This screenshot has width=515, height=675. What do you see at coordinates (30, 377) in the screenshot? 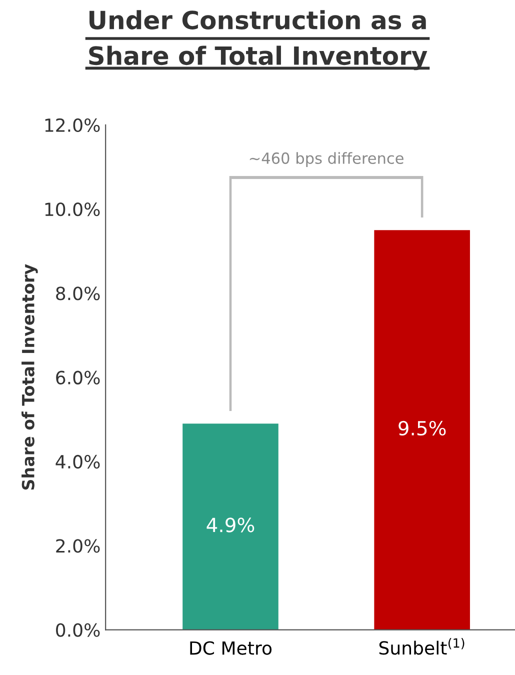
I see `y-axis-title: Share of Total Inventory` at bounding box center [30, 377].